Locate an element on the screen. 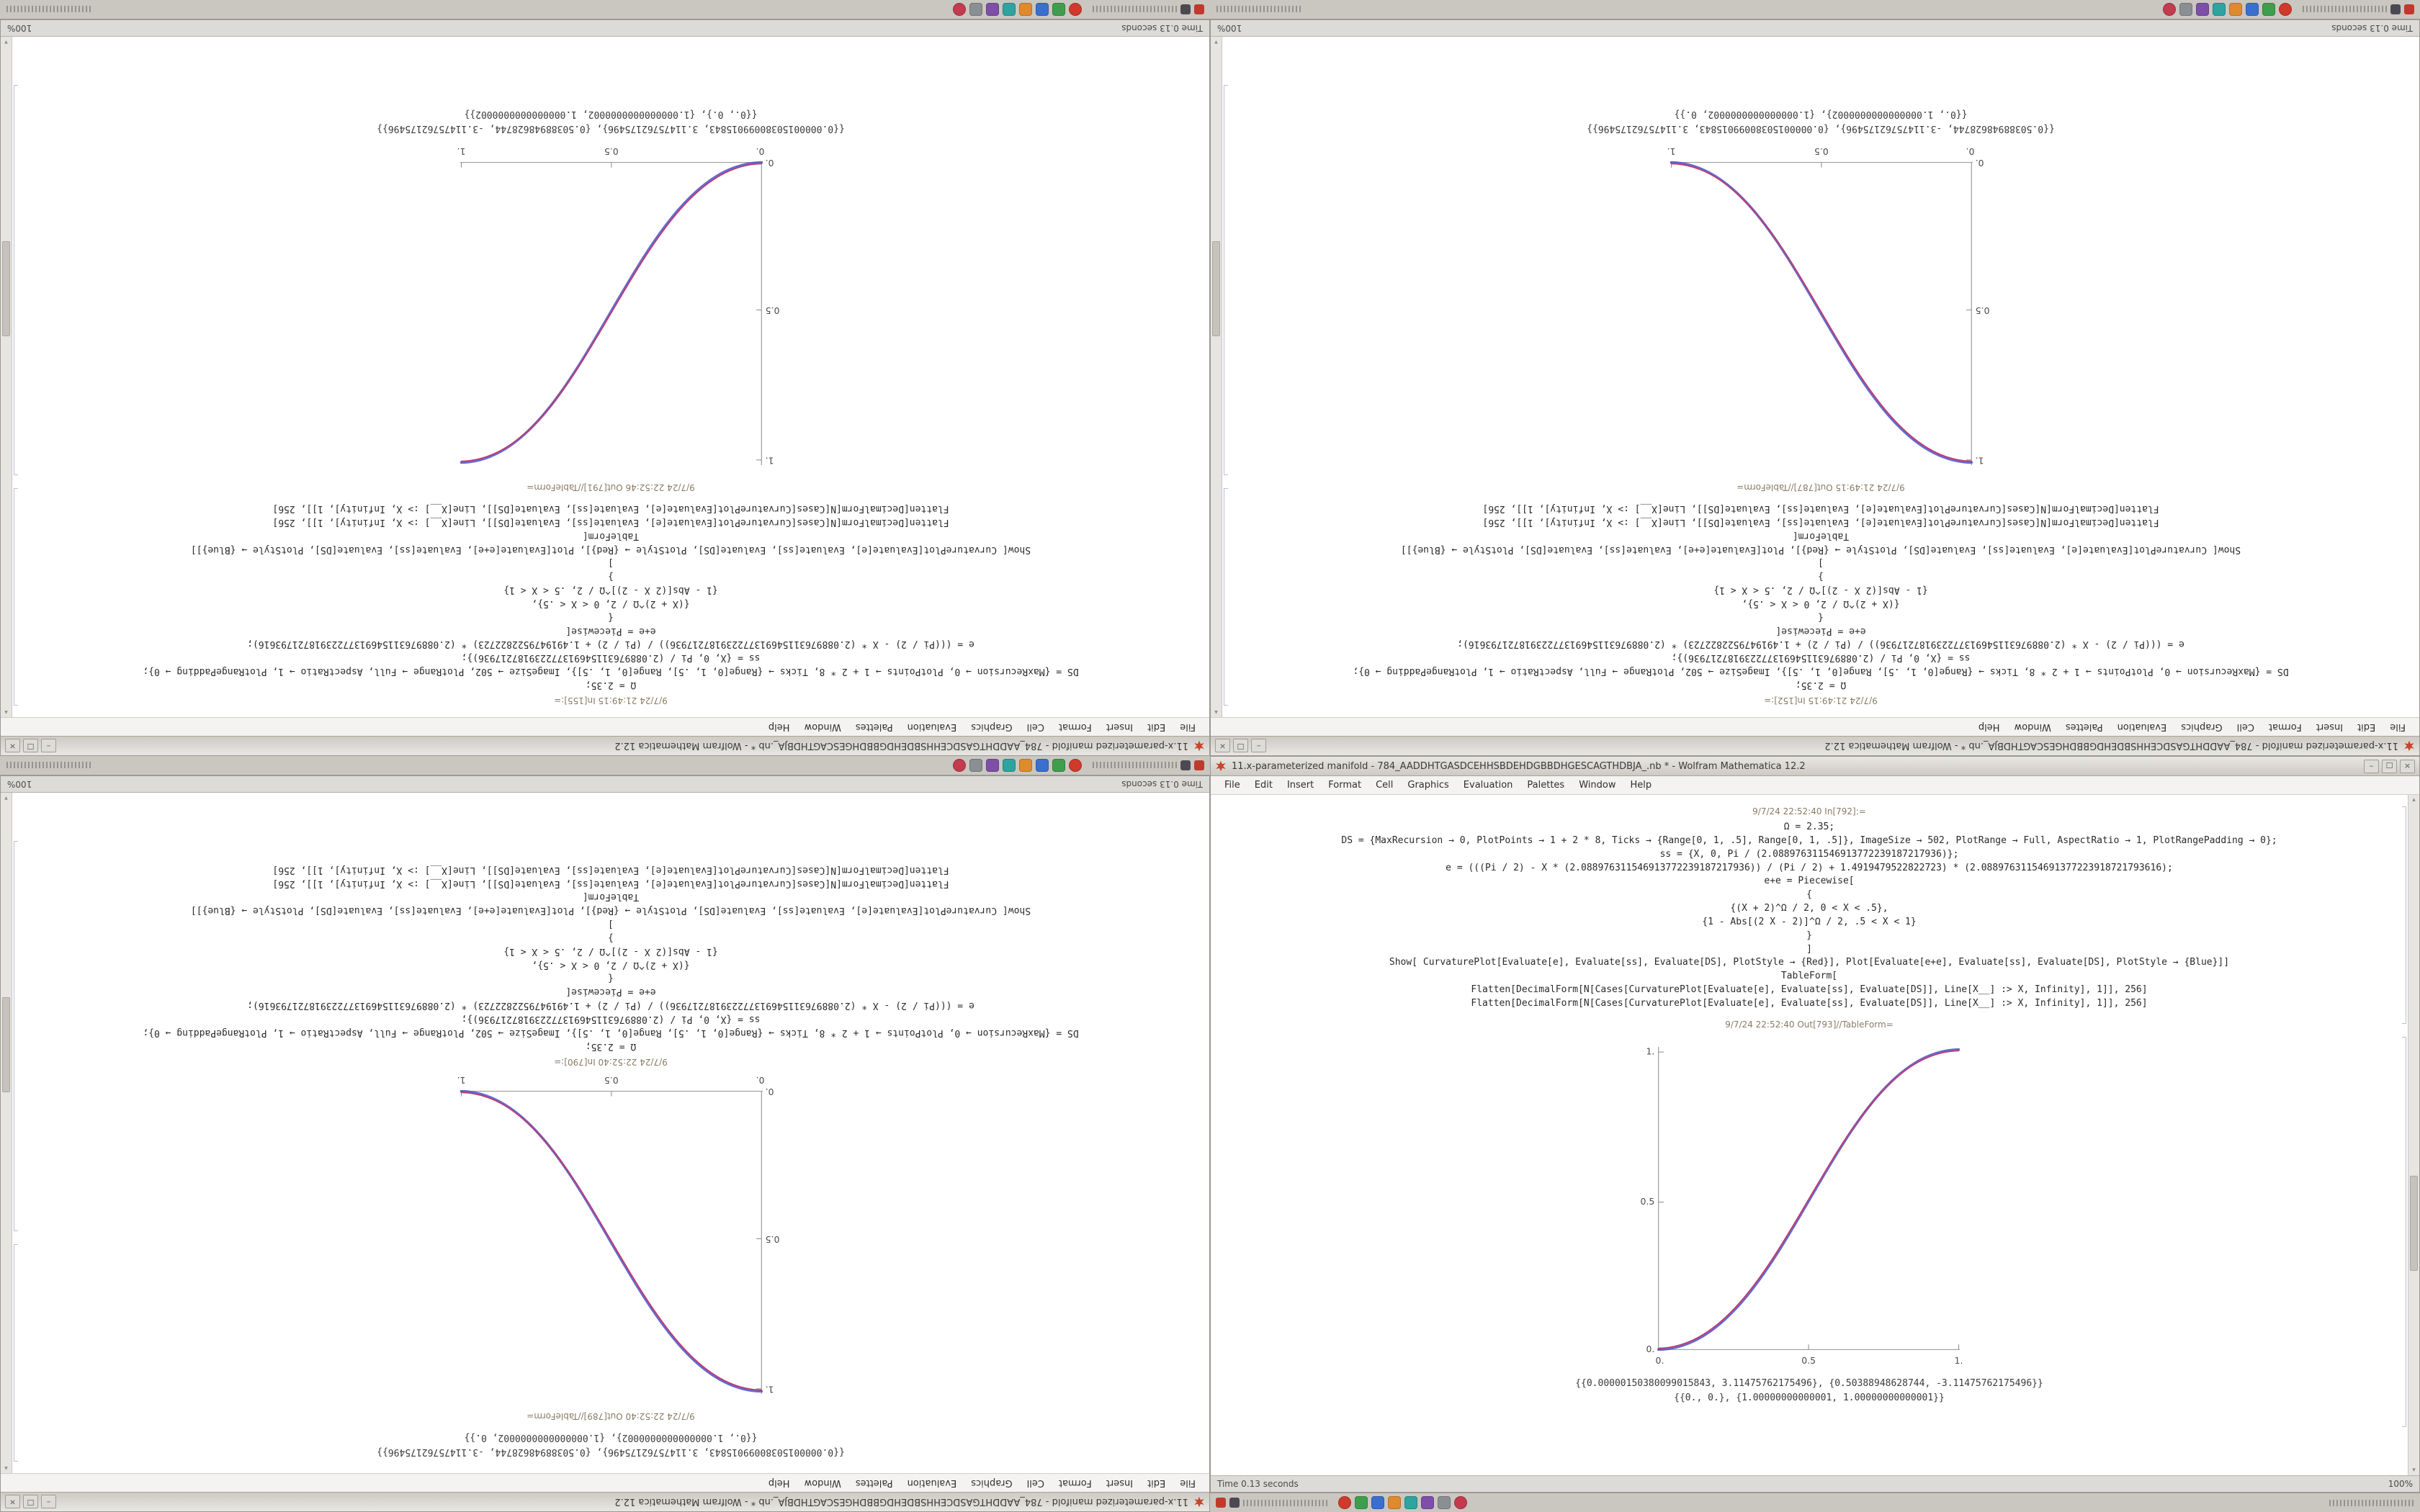  code-line: {1 - Abs[(2 X - 2)]^Ω / 2, .5 < X < 1} is located at coordinates (1809, 921).